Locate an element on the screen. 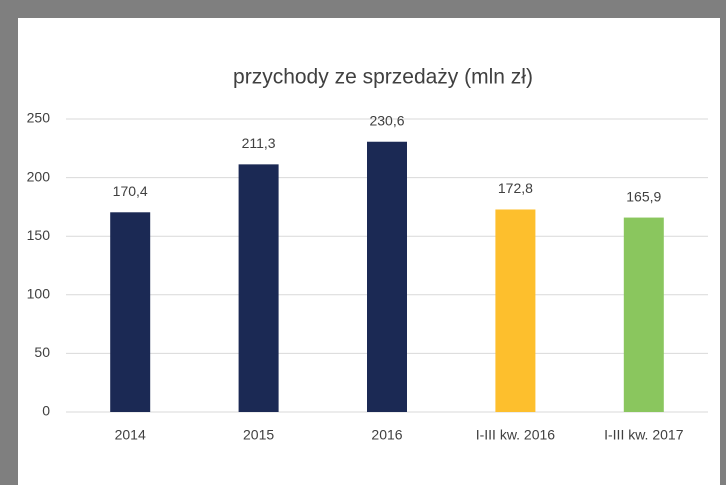  y-tick-label: 0 is located at coordinates (46, 411).